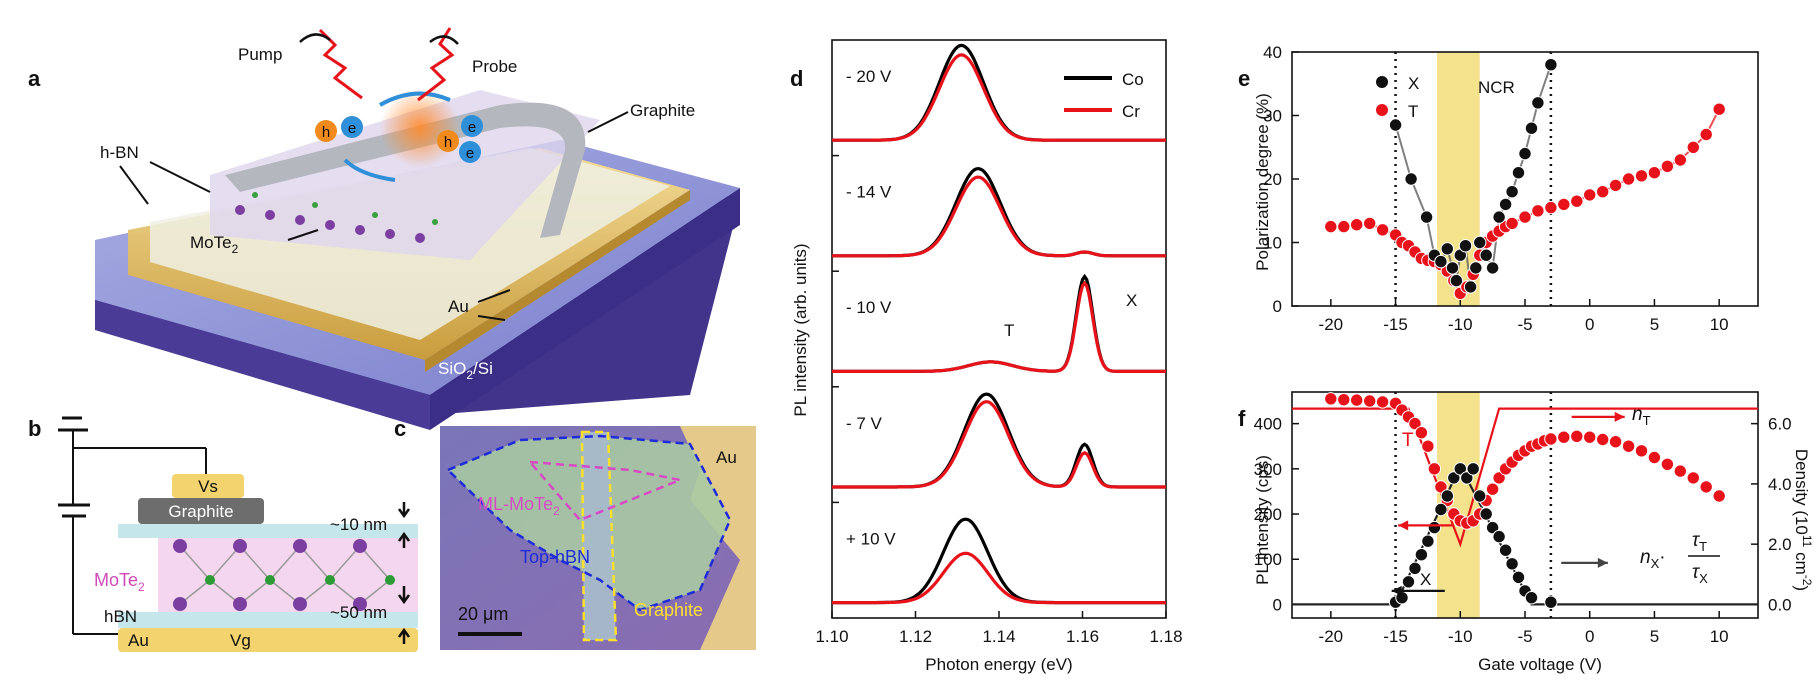 The image size is (1820, 686). Describe the element at coordinates (1272, 116) in the screenshot. I see `y-tick-label: 30` at that location.